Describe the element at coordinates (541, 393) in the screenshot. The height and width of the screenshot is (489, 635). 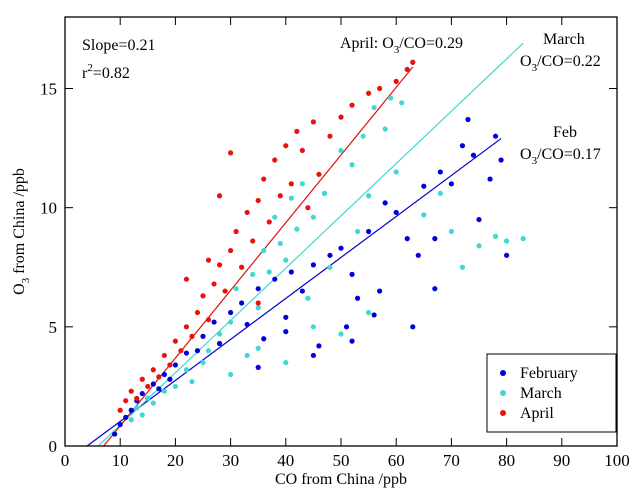
I see `legend-label: March` at that location.